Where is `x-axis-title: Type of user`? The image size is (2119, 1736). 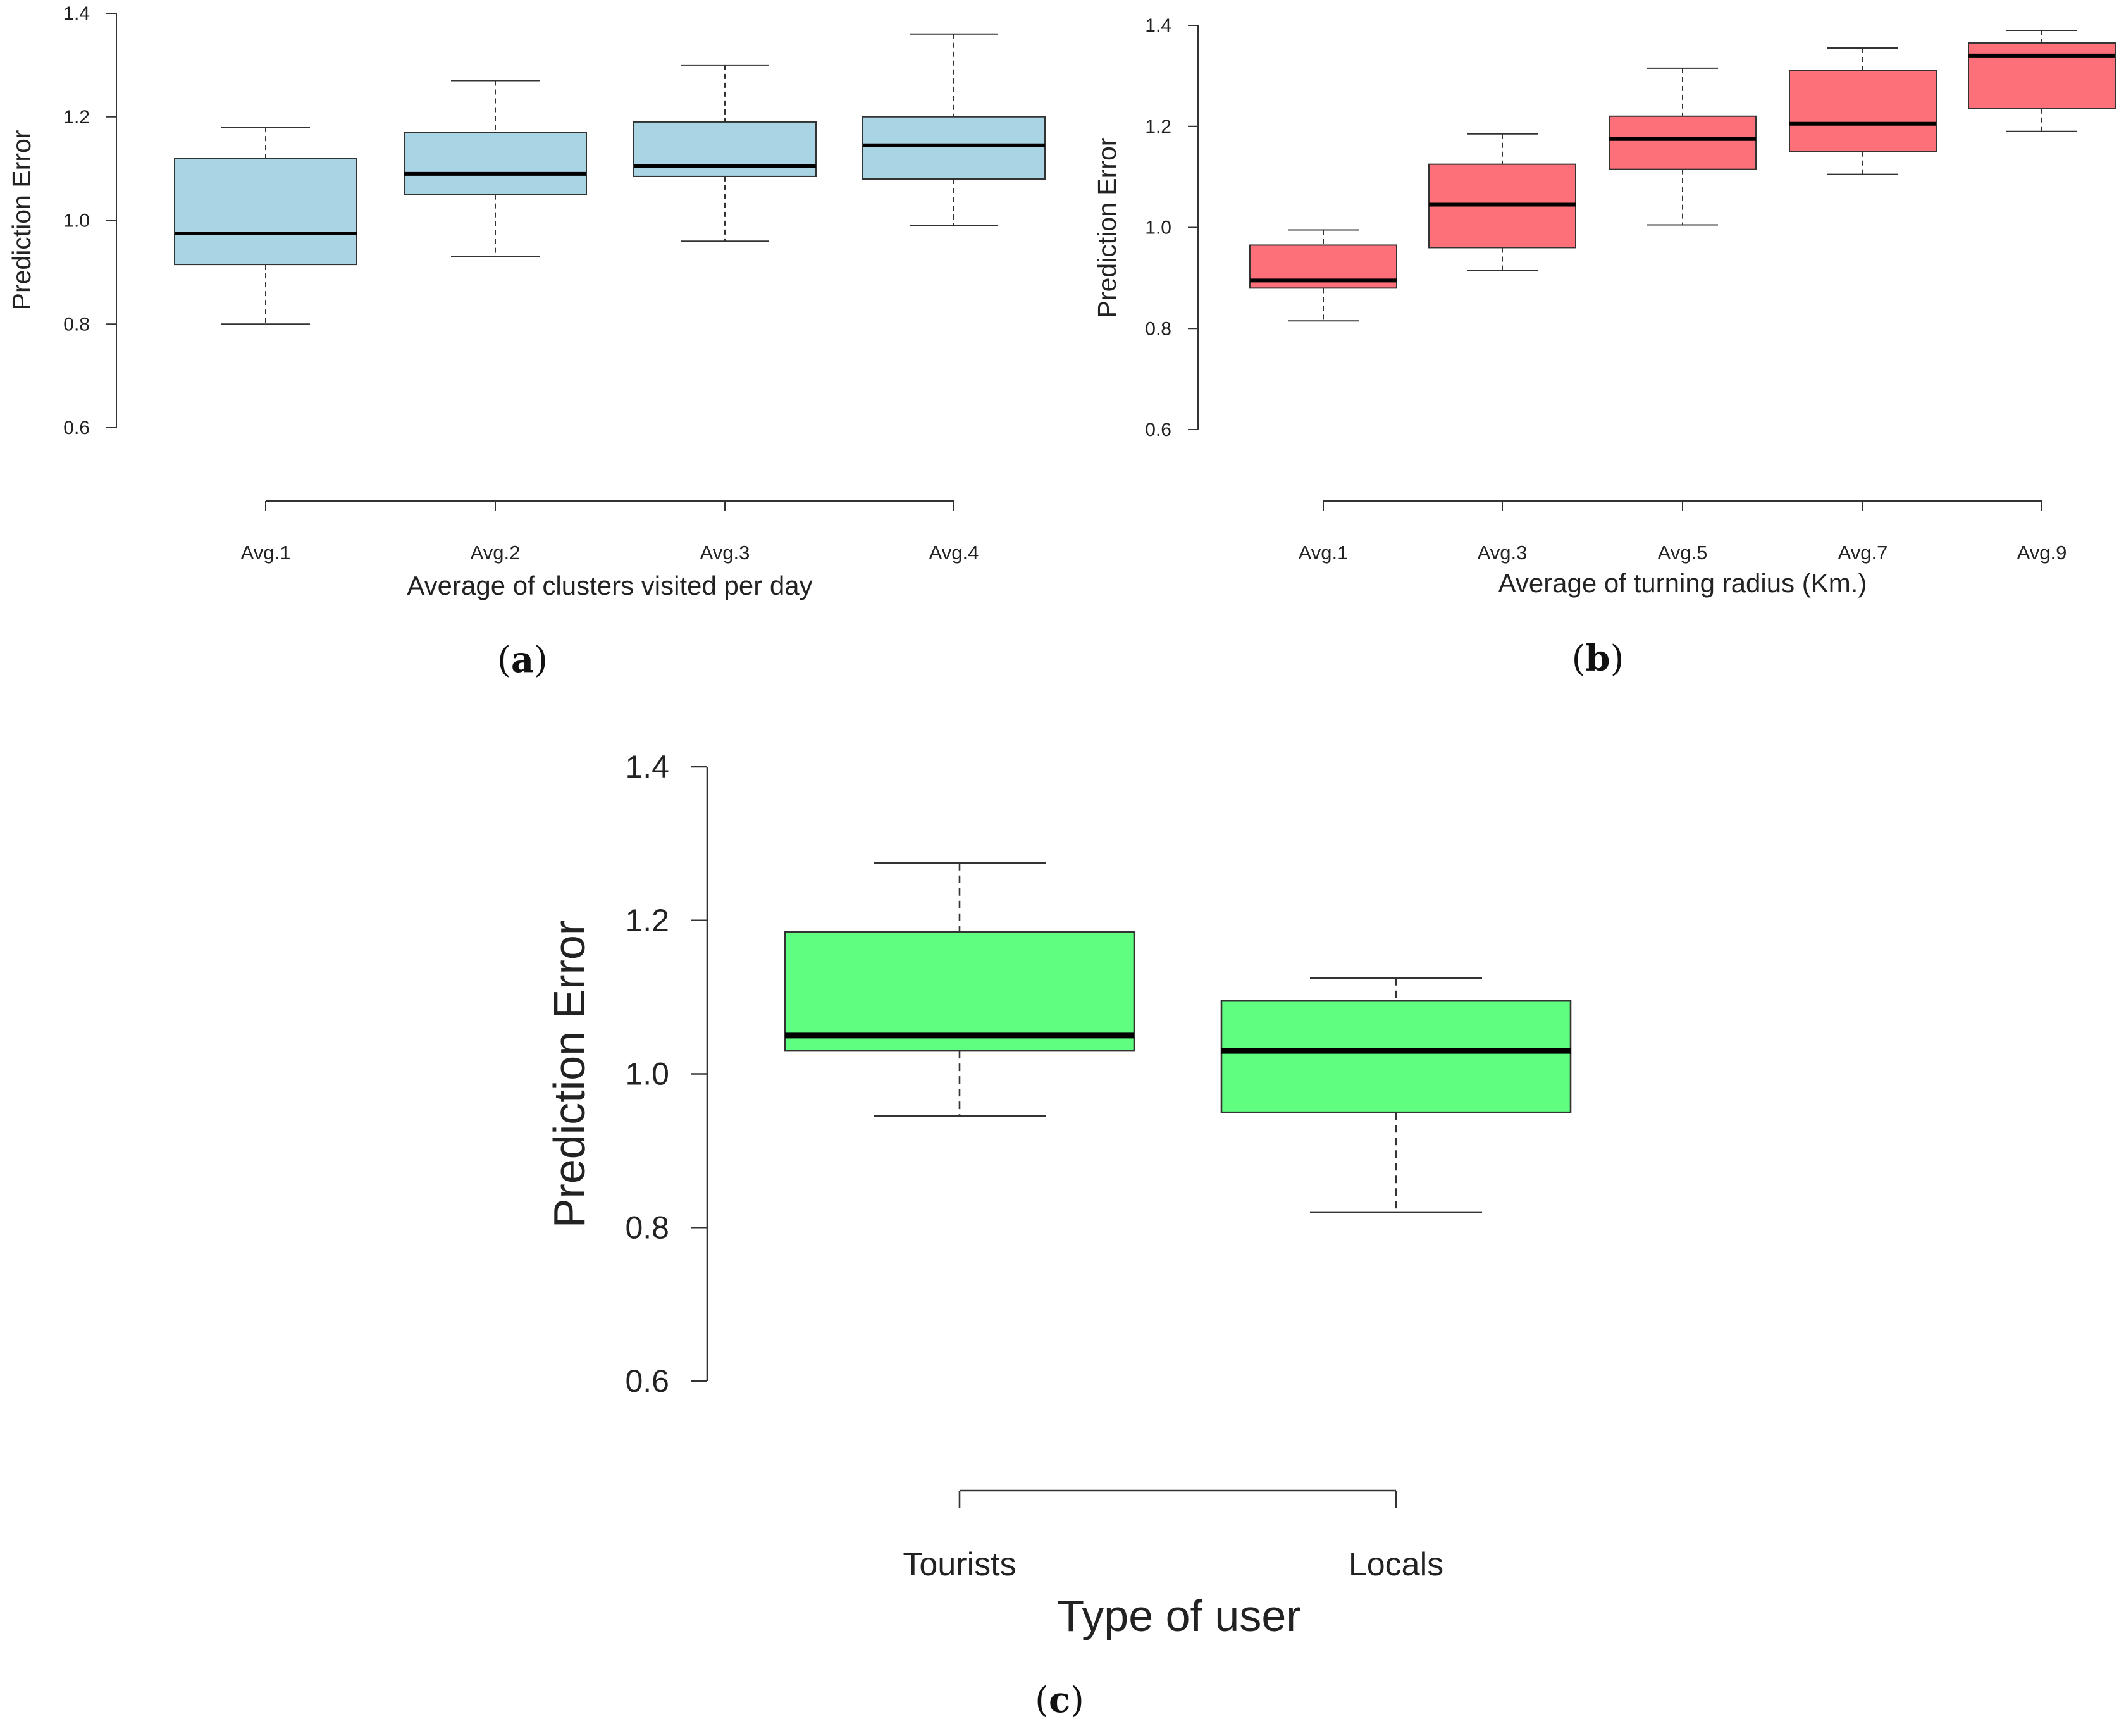 x-axis-title: Type of user is located at coordinates (1178, 1615).